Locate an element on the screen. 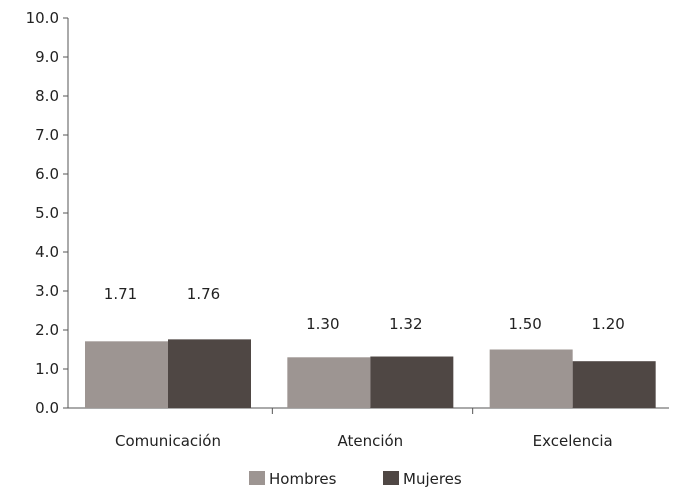 This screenshot has height=499, width=674. data-label: 1.30 is located at coordinates (322, 324).